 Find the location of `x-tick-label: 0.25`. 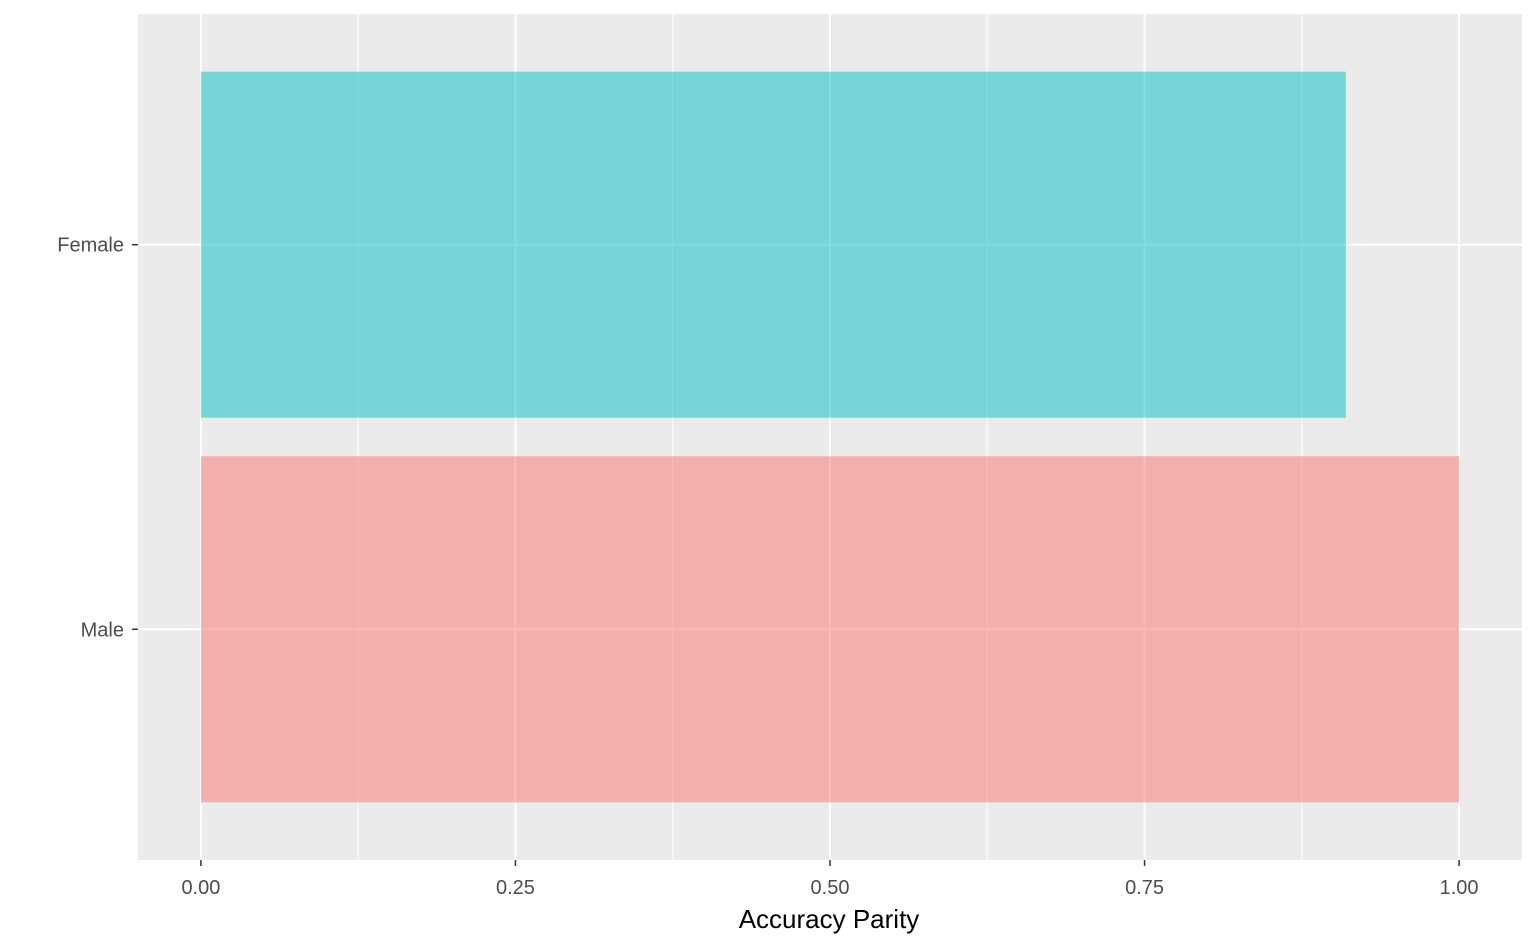

x-tick-label: 0.25 is located at coordinates (515, 888).